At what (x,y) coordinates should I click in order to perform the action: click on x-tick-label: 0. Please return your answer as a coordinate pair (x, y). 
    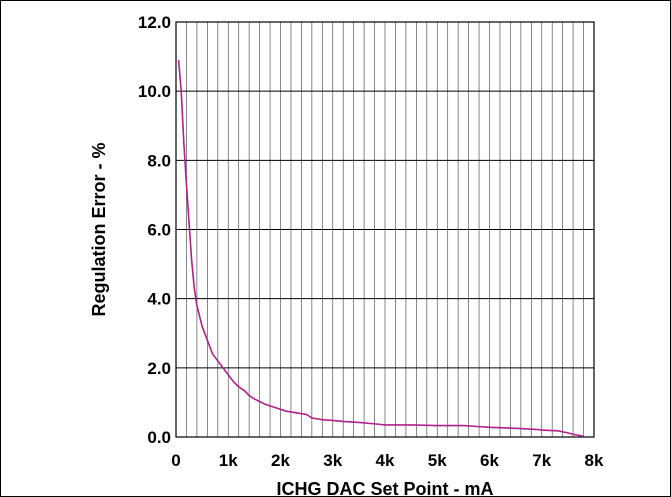
    Looking at the image, I should click on (175, 460).